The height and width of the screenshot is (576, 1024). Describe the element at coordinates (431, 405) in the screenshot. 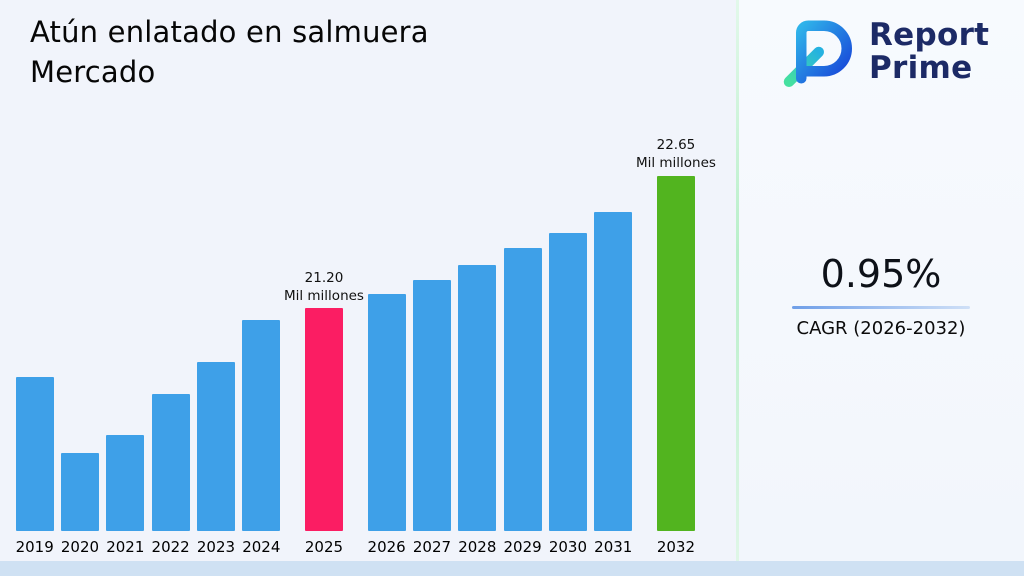

I see `bar-2027` at that location.